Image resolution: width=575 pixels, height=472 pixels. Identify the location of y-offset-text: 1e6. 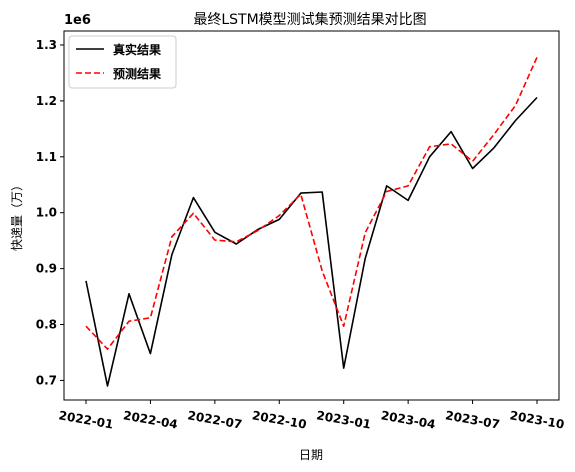
(77, 20).